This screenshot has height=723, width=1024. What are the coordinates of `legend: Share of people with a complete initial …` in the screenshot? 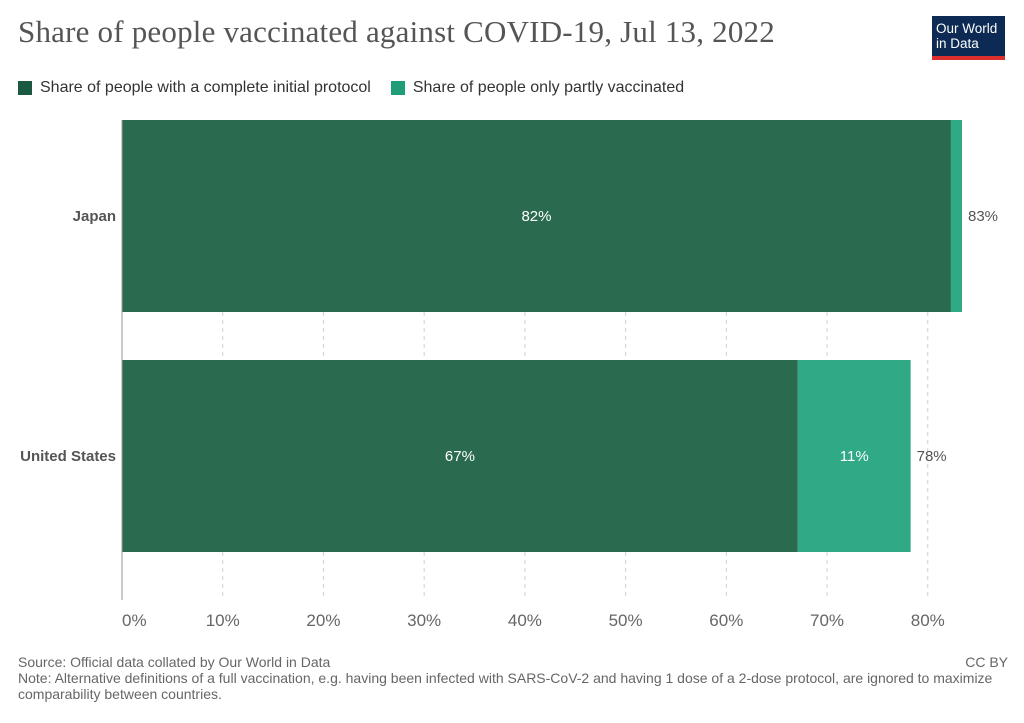 It's located at (361, 88).